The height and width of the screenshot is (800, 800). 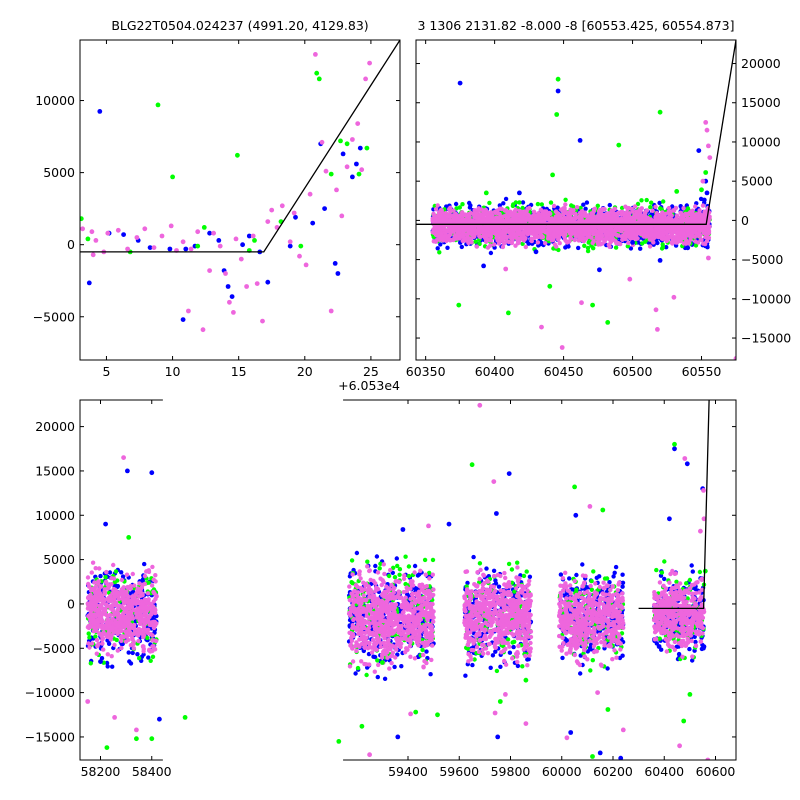 What do you see at coordinates (757, 181) in the screenshot?
I see `y-tick-label: 5000` at bounding box center [757, 181].